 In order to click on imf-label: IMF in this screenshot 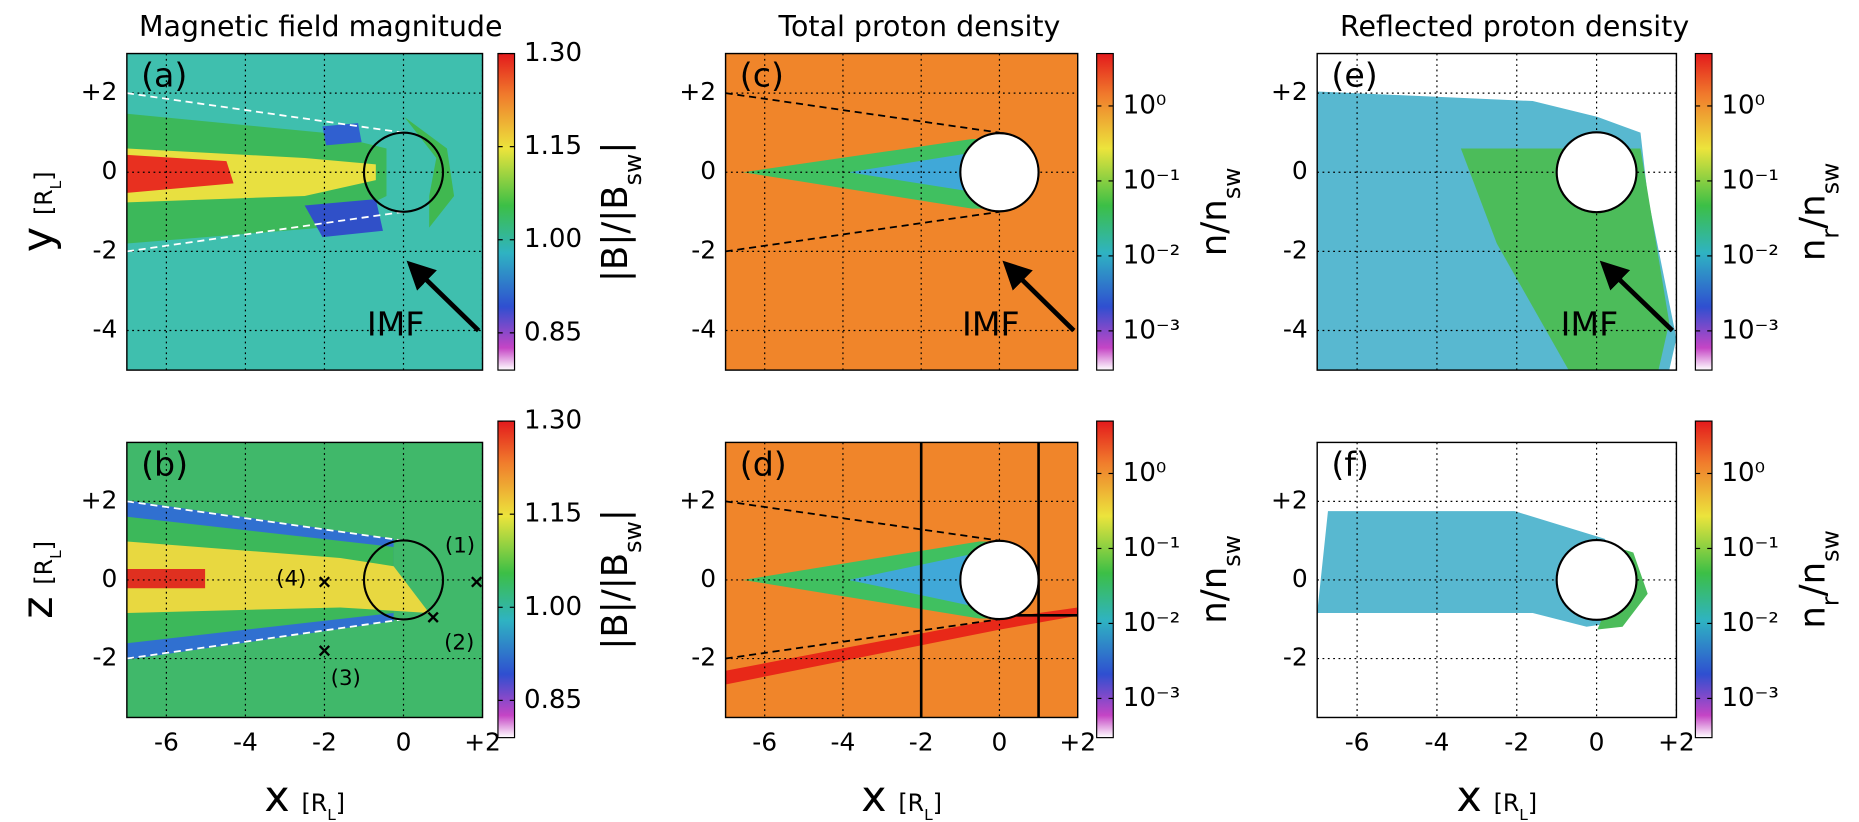, I will do `click(991, 323)`.